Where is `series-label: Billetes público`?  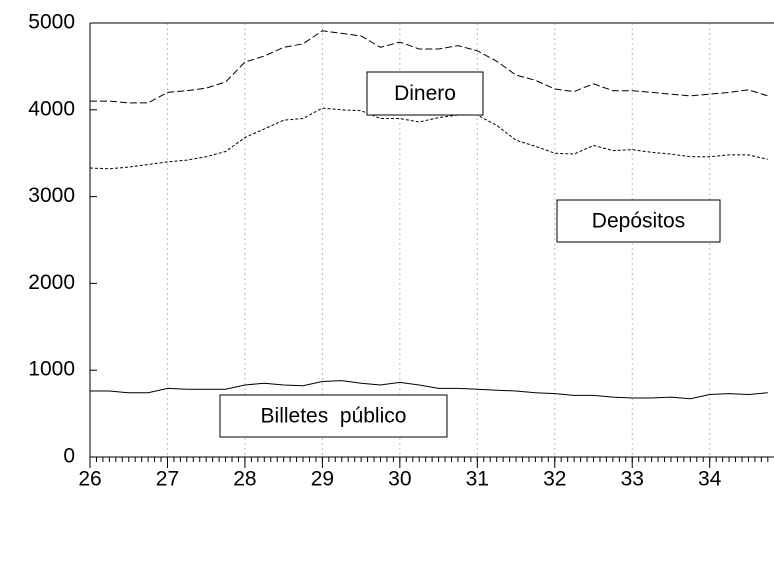
series-label: Billetes público is located at coordinates (334, 416).